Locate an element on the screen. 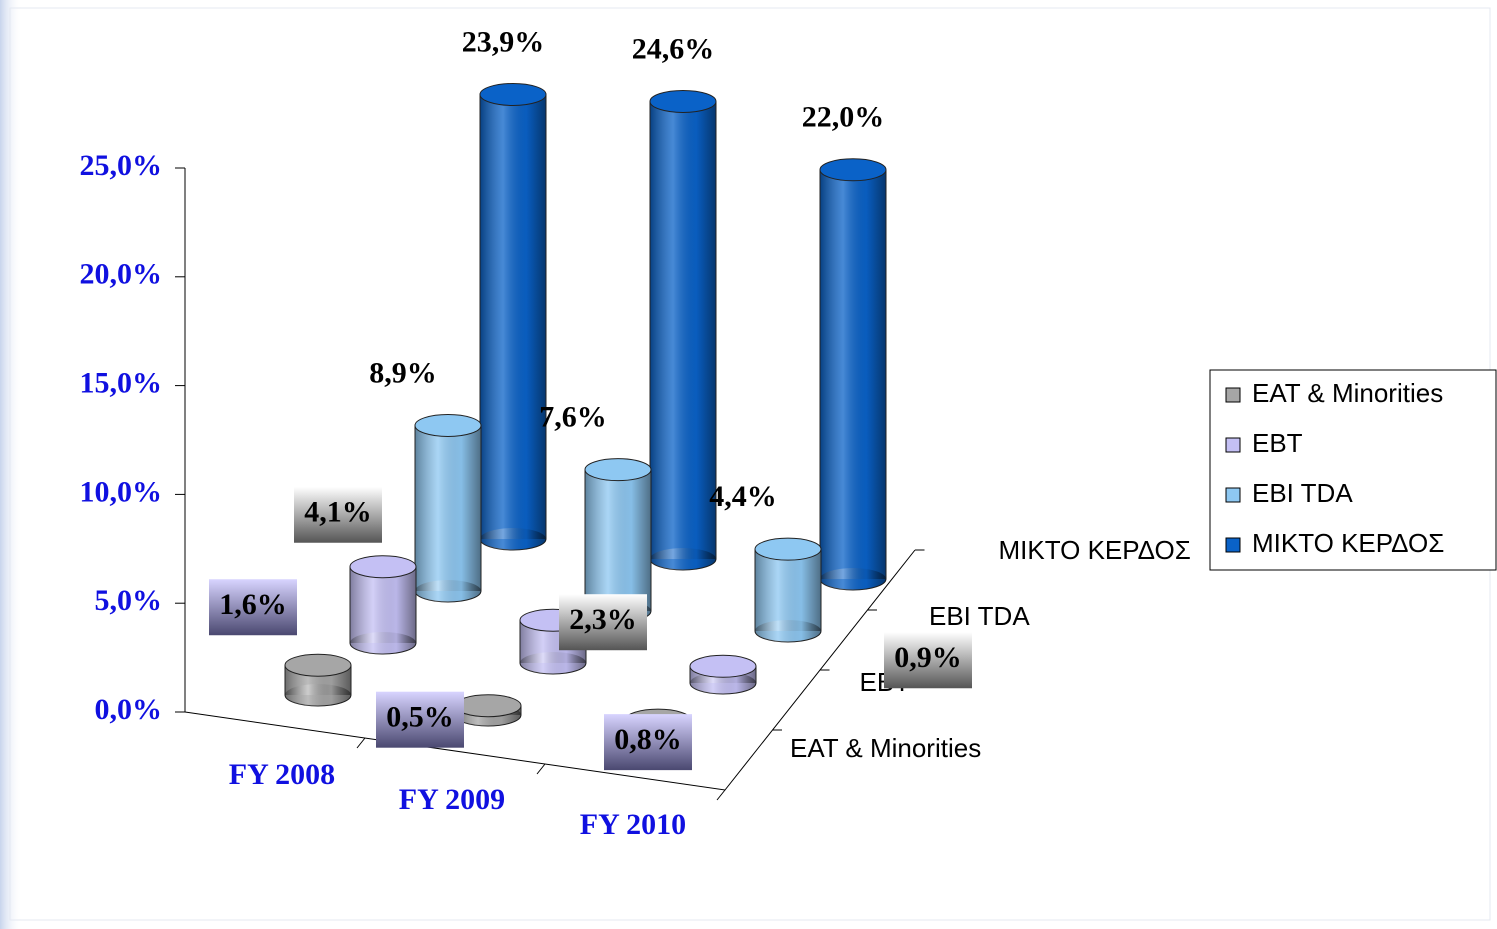 This screenshot has height=929, width=1497. value-label: 22,0% is located at coordinates (843, 117).